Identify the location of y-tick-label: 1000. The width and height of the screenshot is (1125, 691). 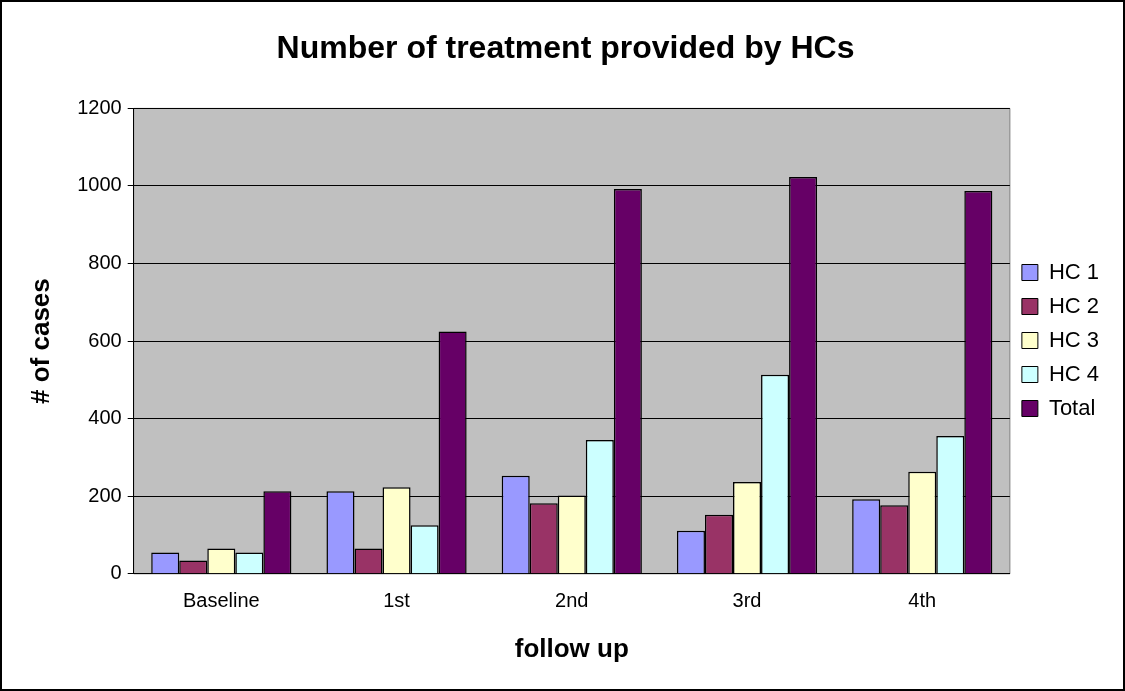
(99, 184).